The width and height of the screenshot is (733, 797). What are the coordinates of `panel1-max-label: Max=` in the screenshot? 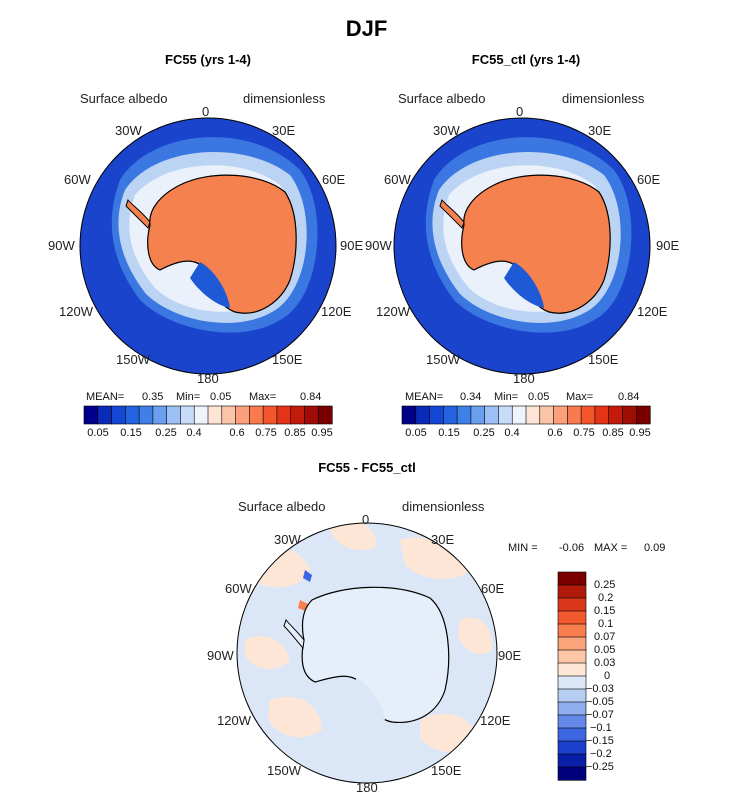 It's located at (263, 397).